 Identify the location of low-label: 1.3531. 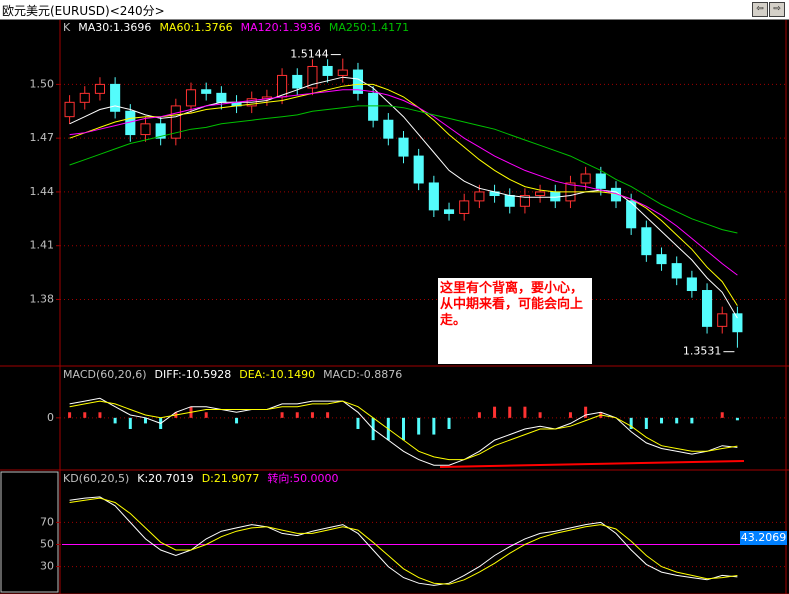
(702, 351).